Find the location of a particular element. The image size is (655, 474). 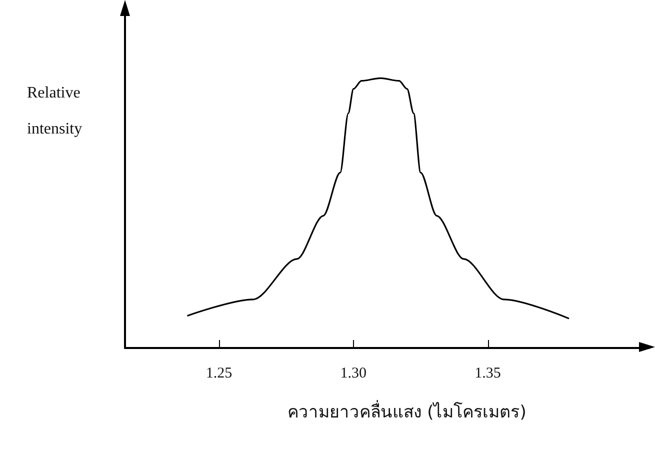

x-axis-title: ความยาวคลื่นแสง (ไมโครเมตร) is located at coordinates (407, 411).